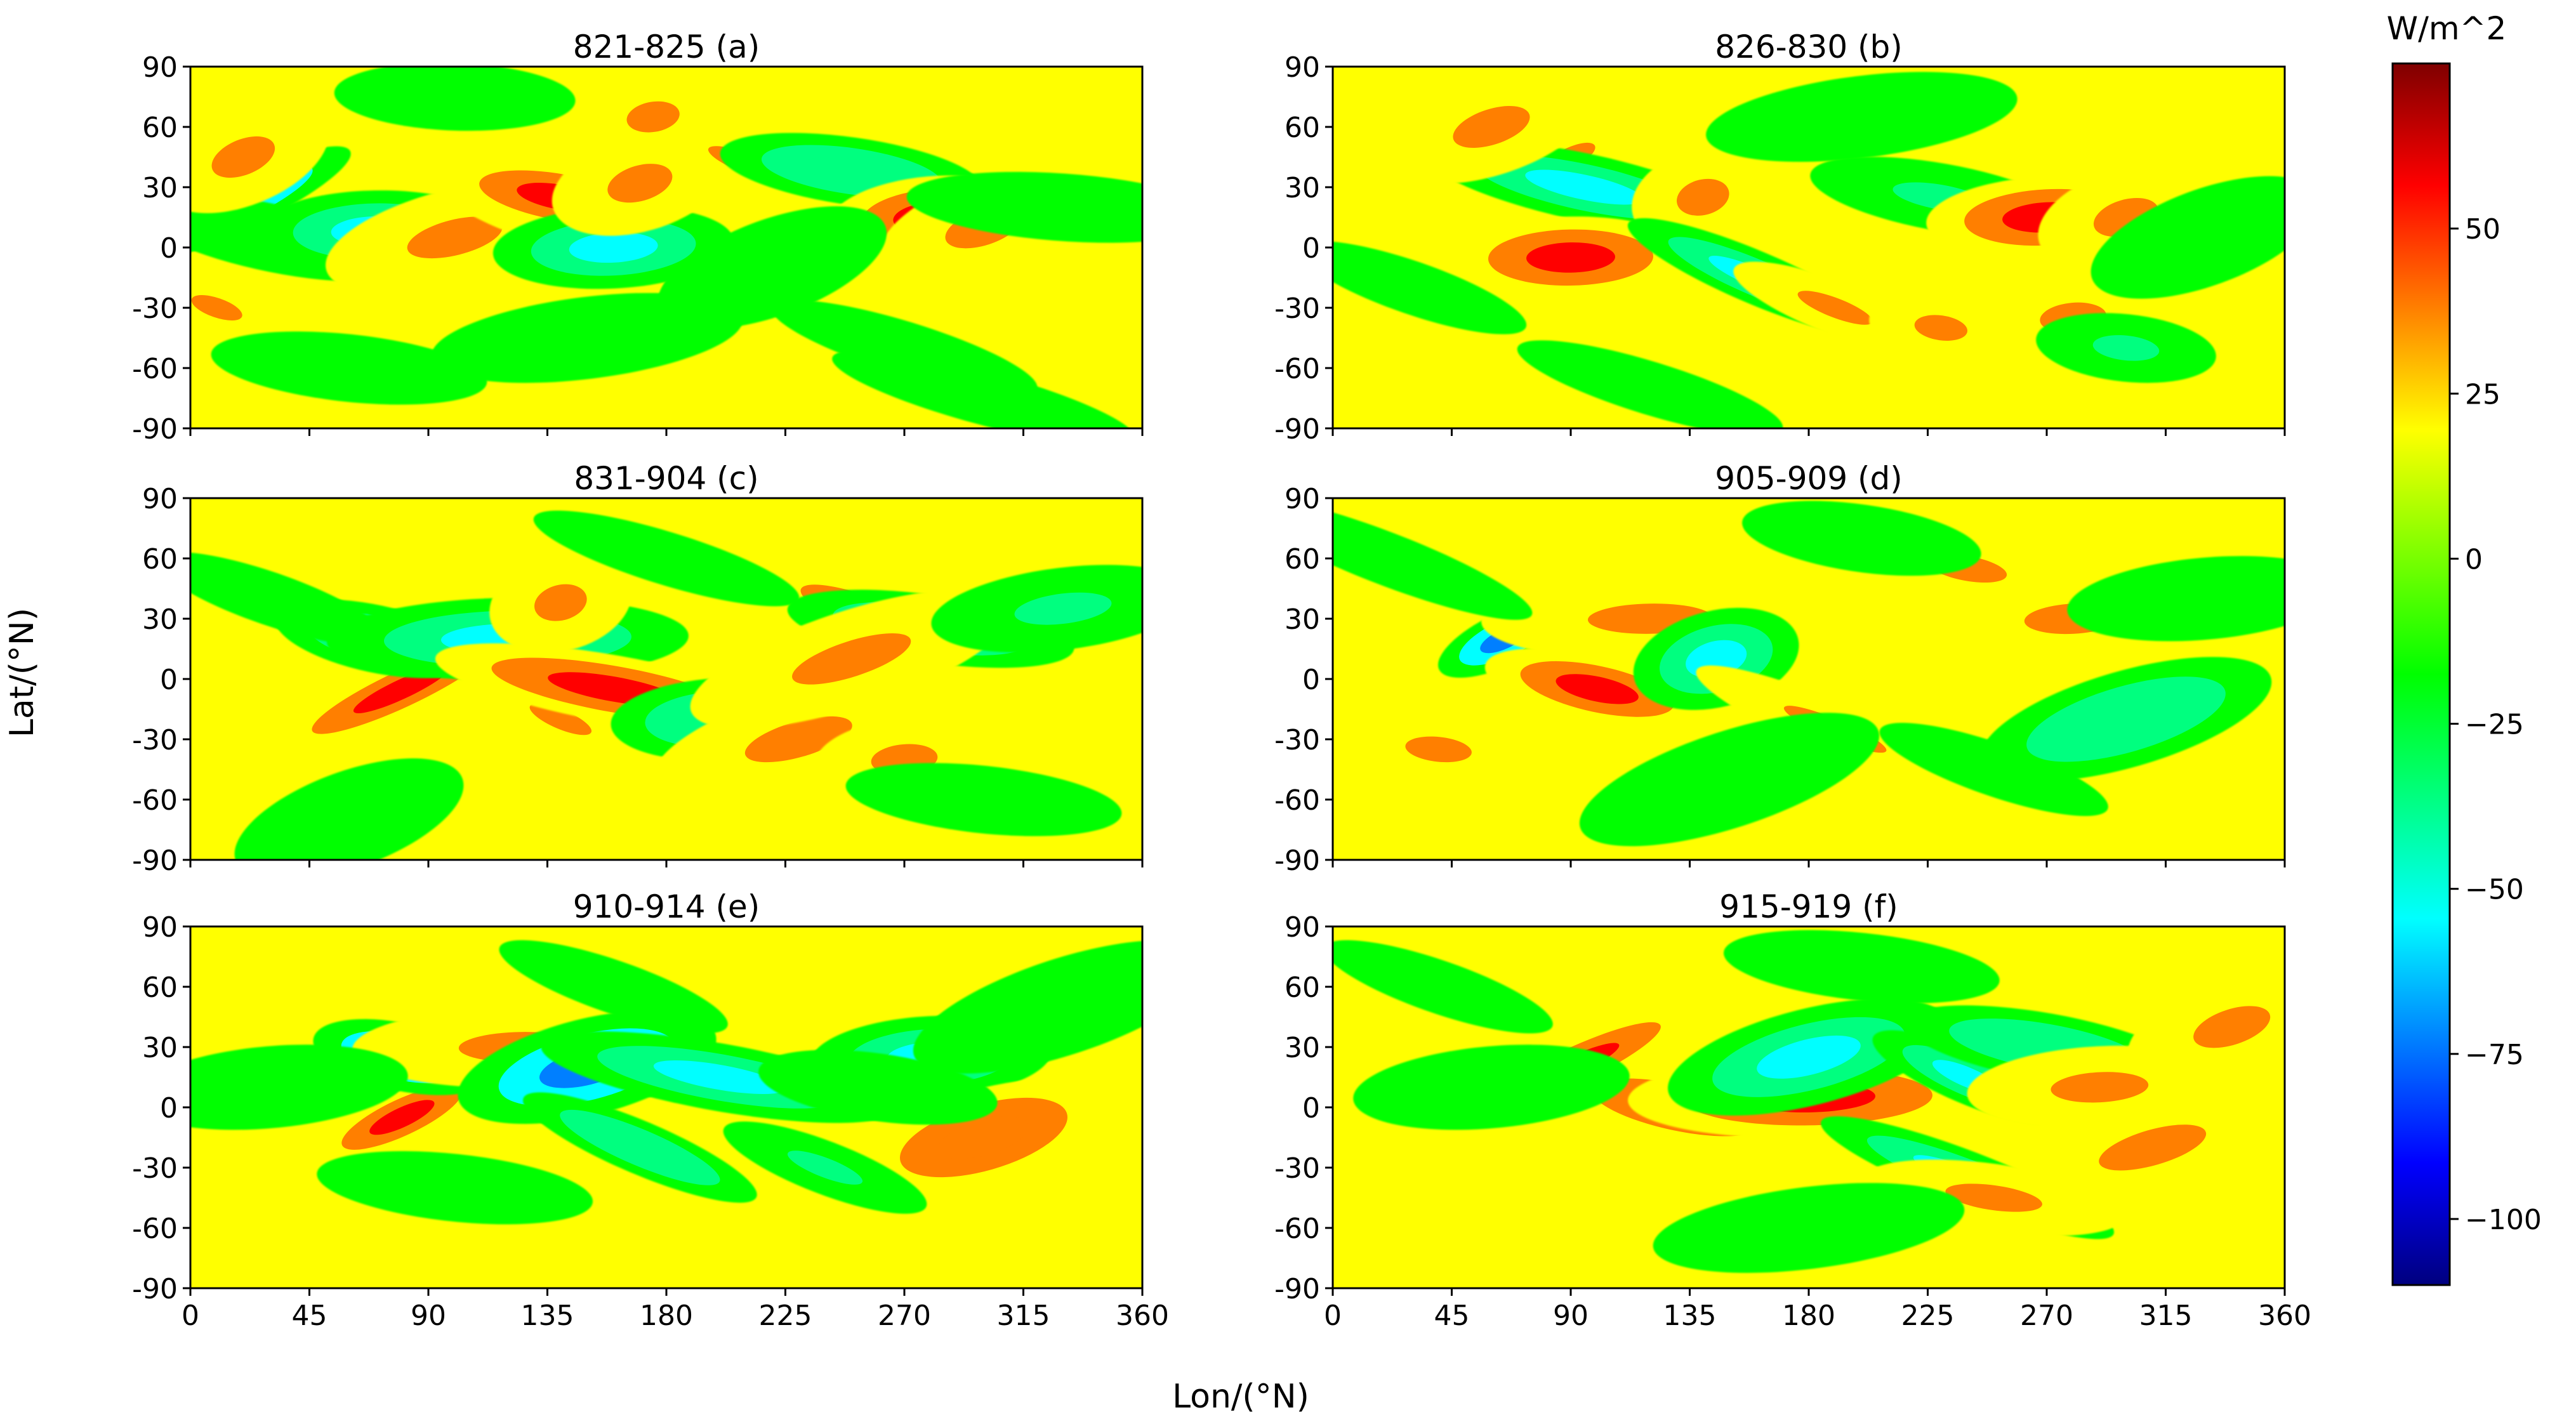 The height and width of the screenshot is (1424, 2576). Describe the element at coordinates (2421, 674) in the screenshot. I see `colorbar-gradient` at that location.